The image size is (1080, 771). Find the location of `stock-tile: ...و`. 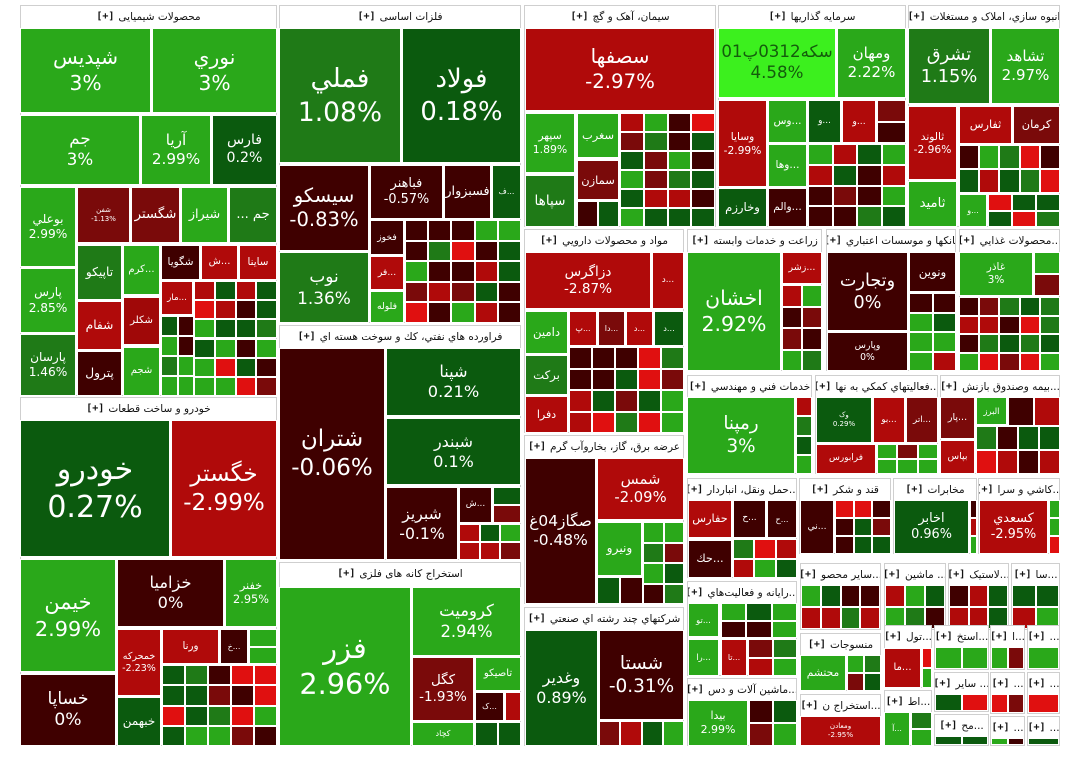

stock-tile: ...و is located at coordinates (824, 121).